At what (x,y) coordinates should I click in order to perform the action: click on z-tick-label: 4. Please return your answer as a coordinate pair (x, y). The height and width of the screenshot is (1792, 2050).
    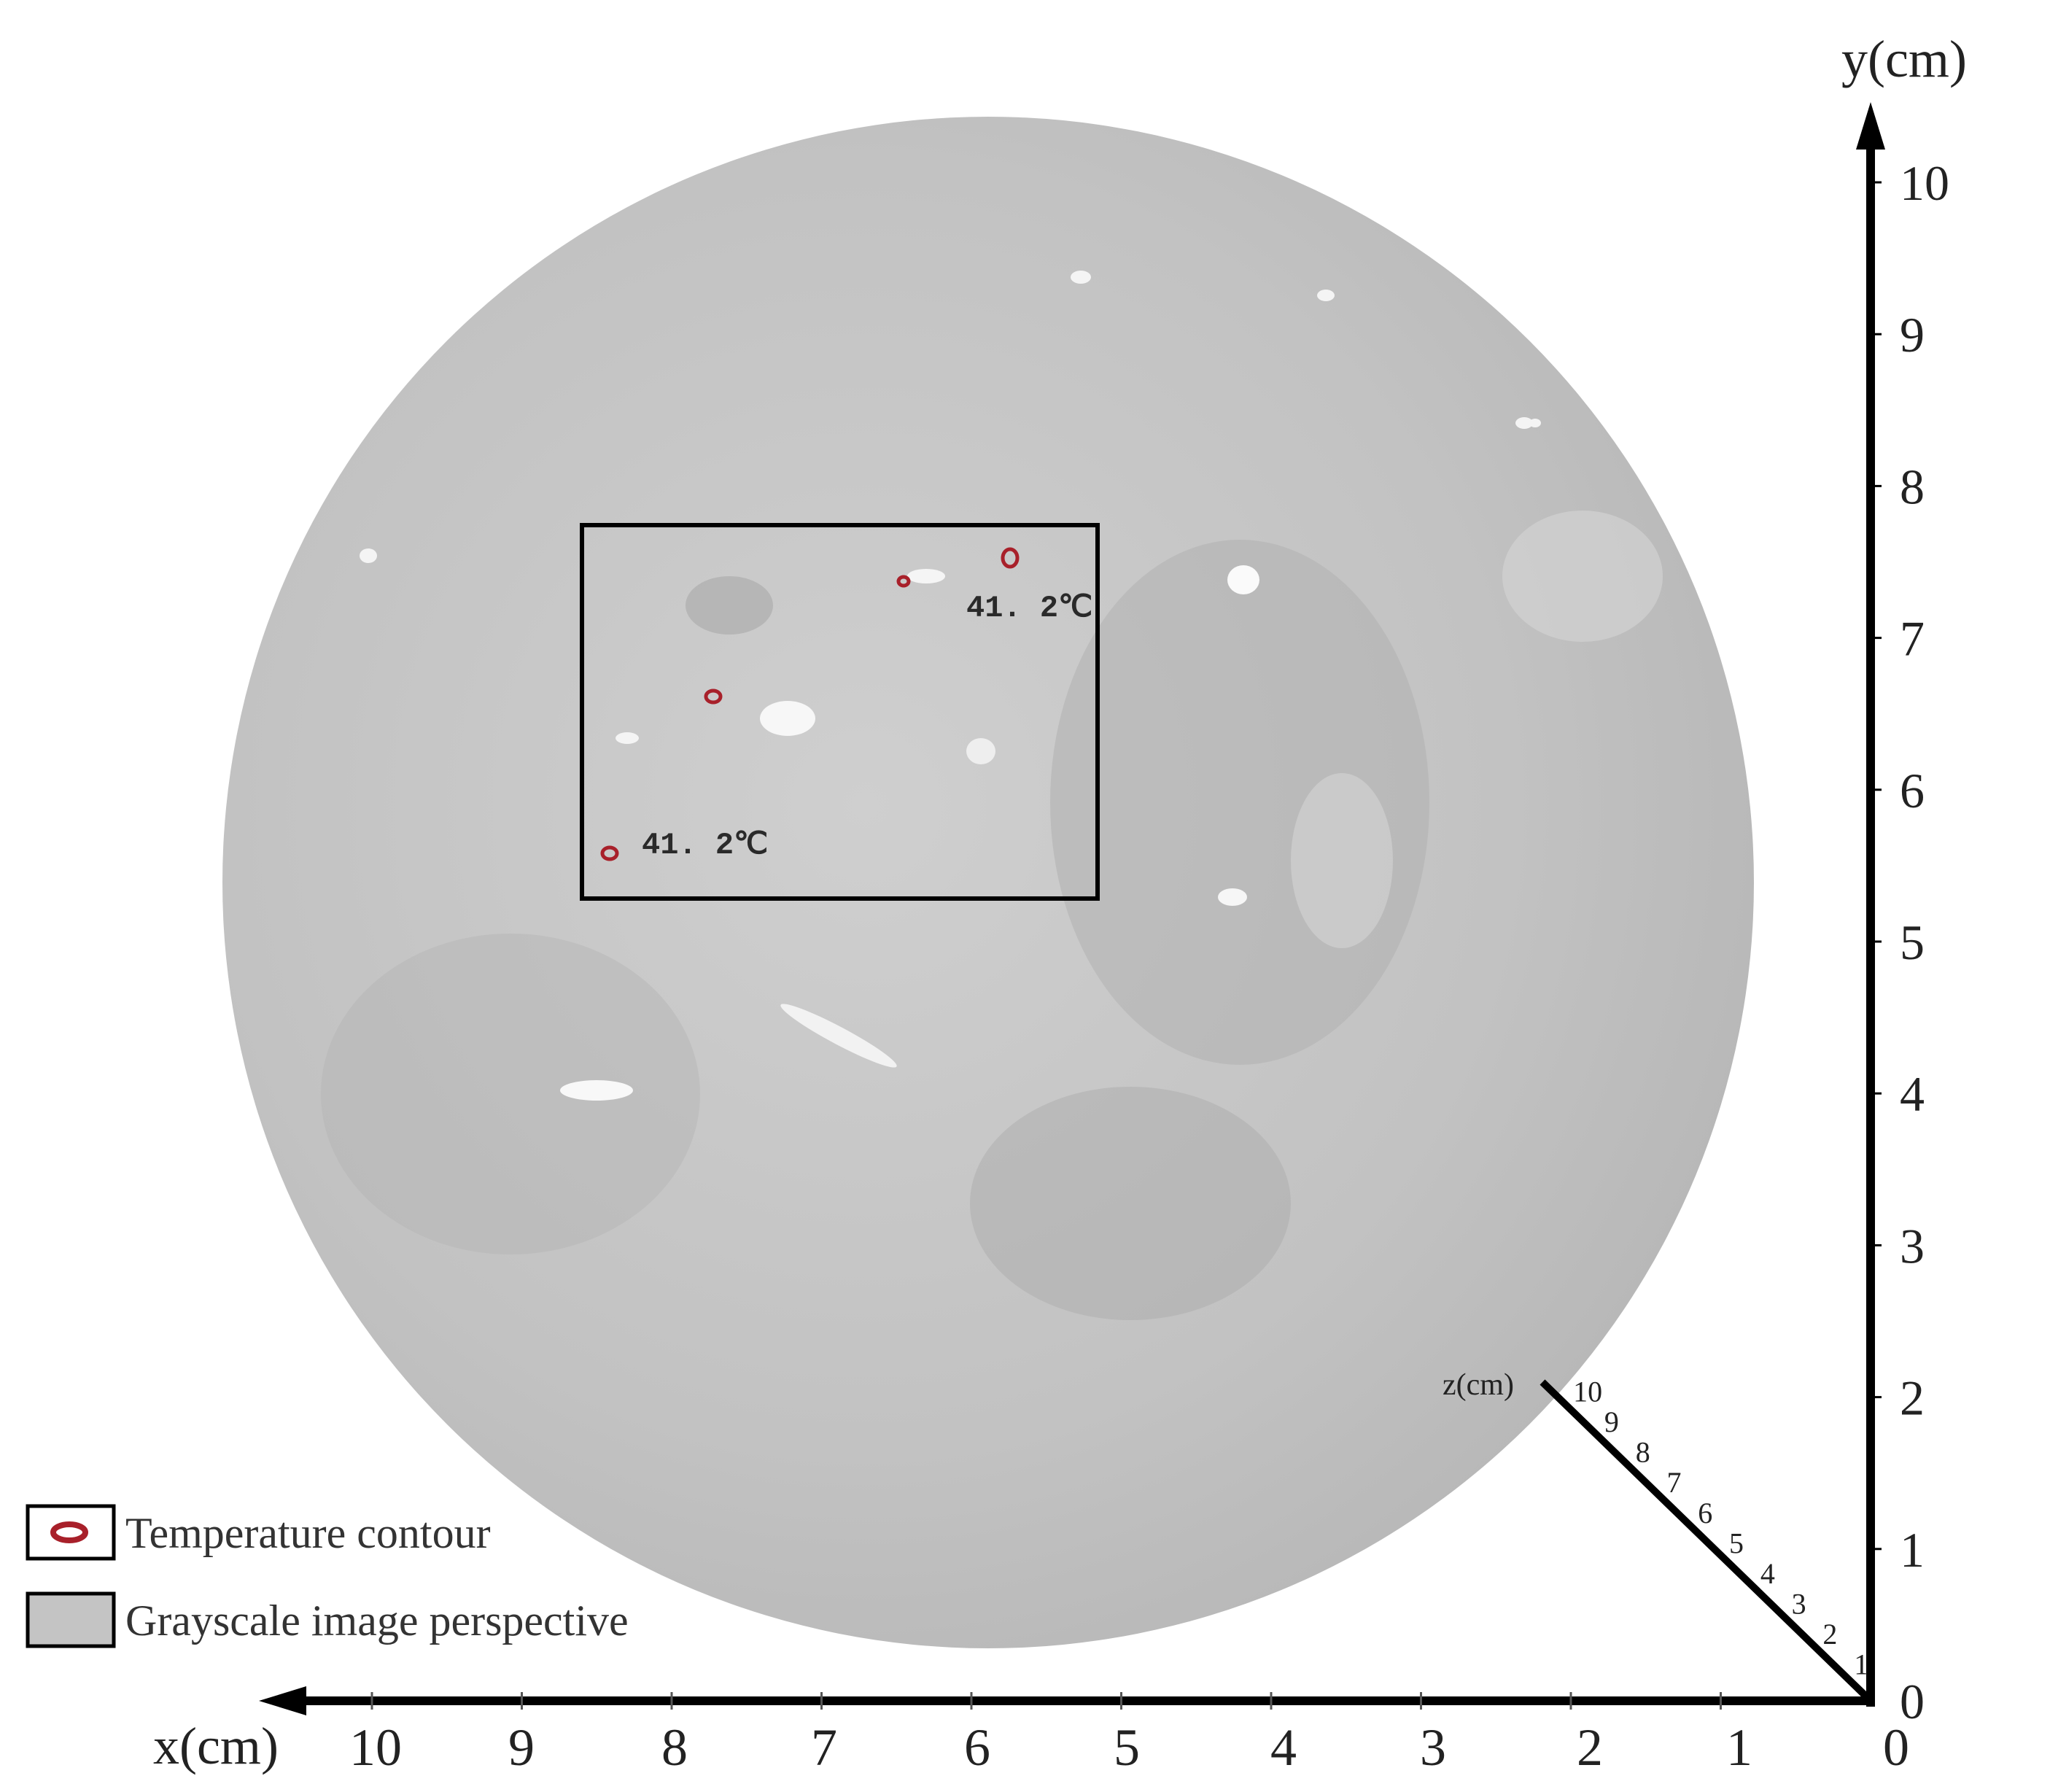
    Looking at the image, I should click on (1767, 1573).